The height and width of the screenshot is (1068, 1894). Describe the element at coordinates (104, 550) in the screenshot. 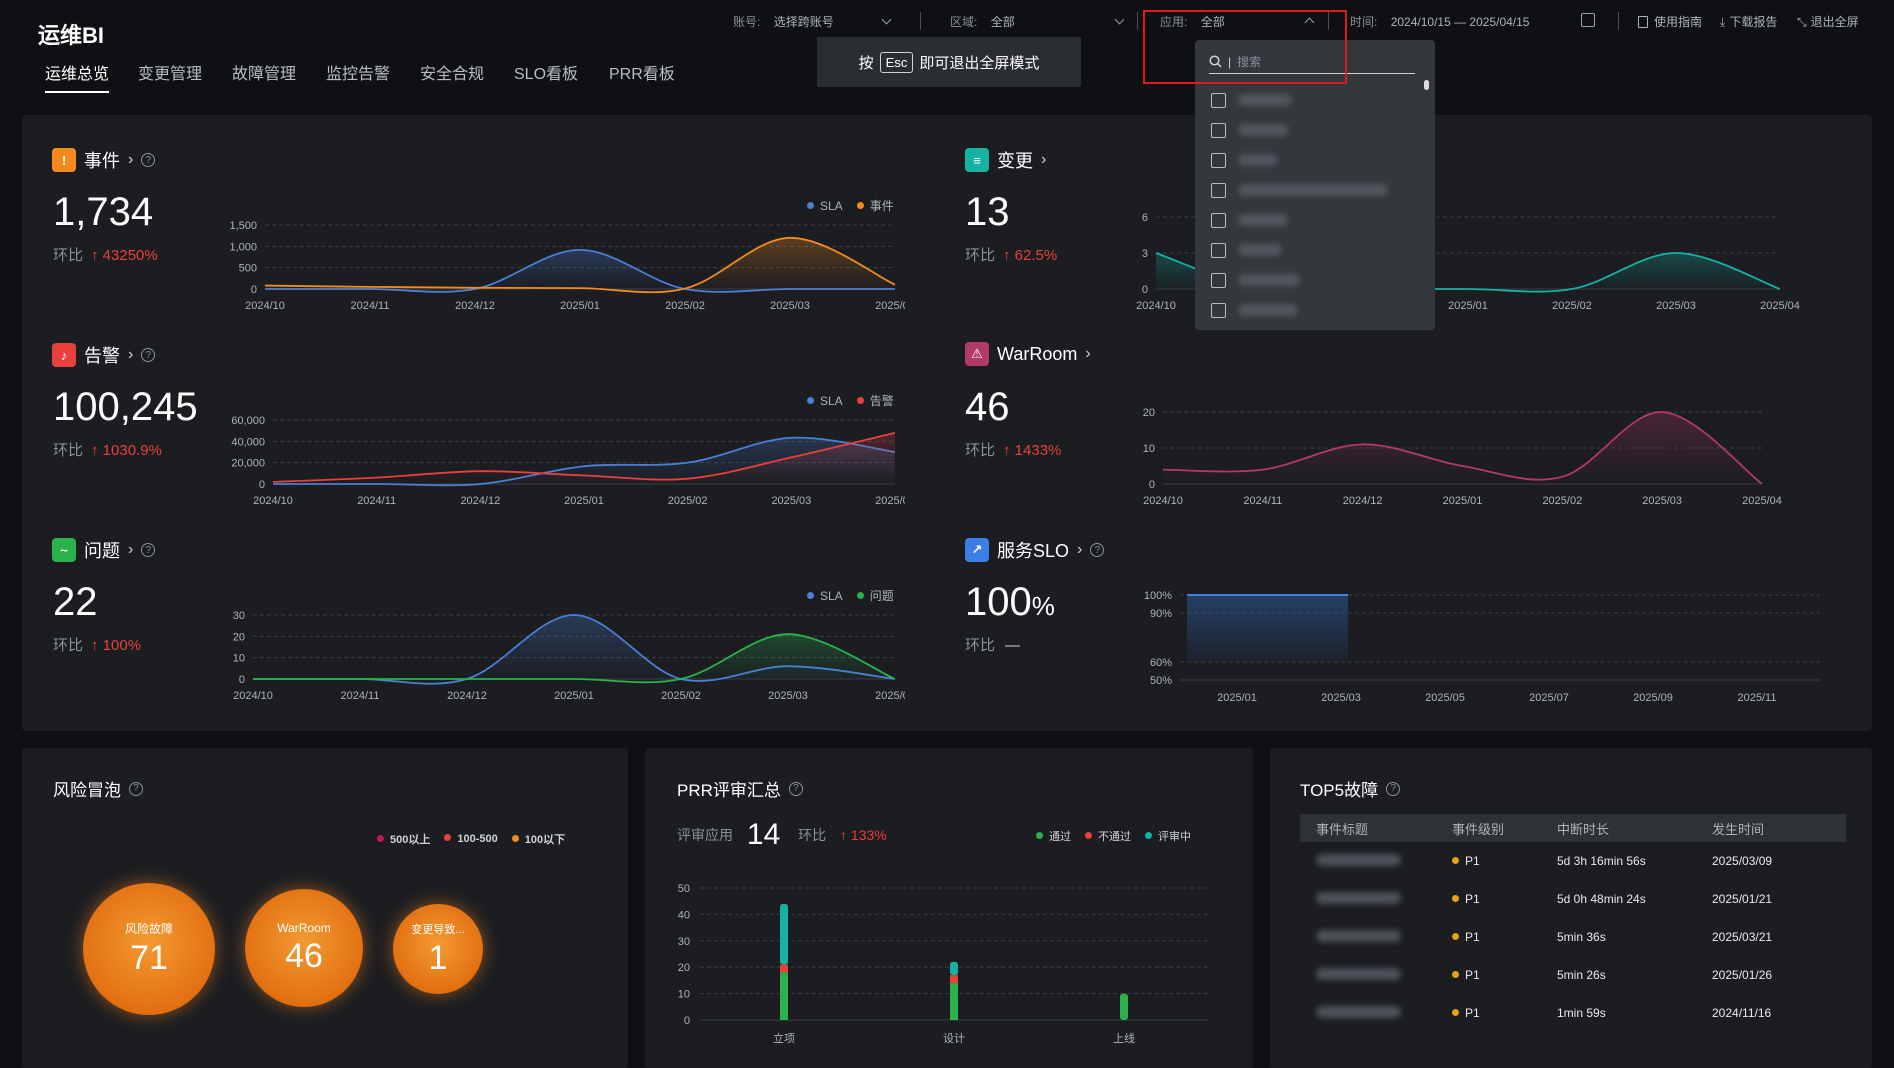

I see `problems-header: ~ 问题 › ?` at that location.